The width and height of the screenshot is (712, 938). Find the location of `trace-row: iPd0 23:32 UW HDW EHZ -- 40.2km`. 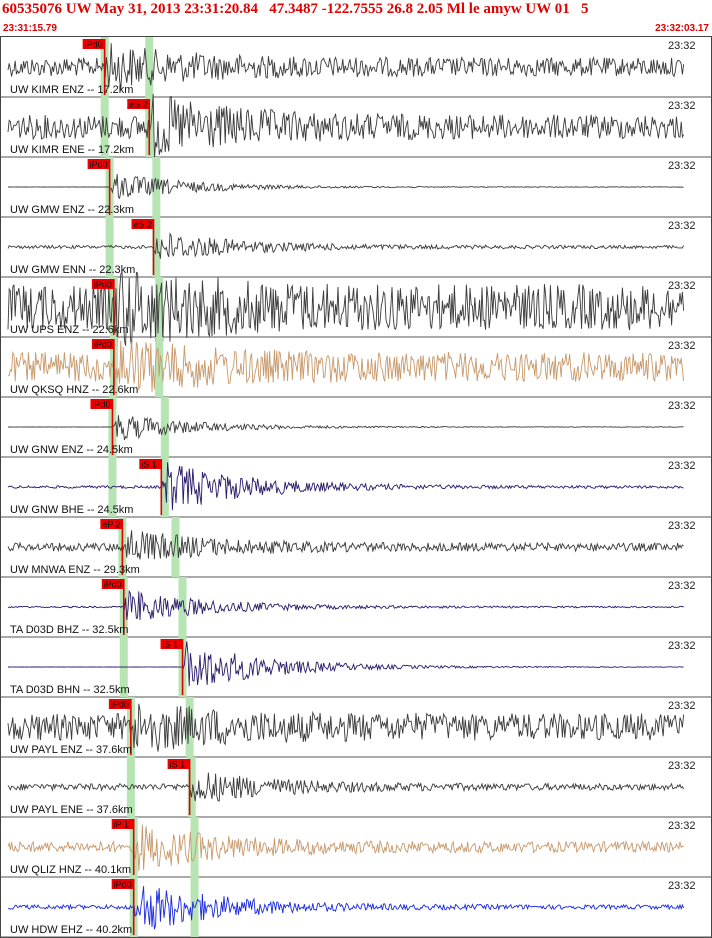

trace-row: iPd0 23:32 UW HDW EHZ -- 40.2km is located at coordinates (356, 907).